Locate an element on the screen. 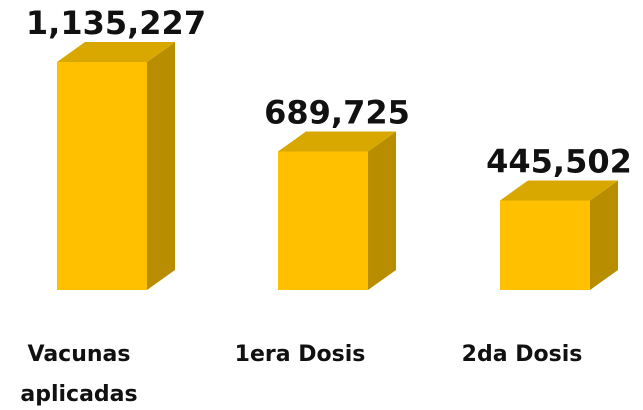 The height and width of the screenshot is (410, 643). value-label: 445,502 is located at coordinates (559, 162).